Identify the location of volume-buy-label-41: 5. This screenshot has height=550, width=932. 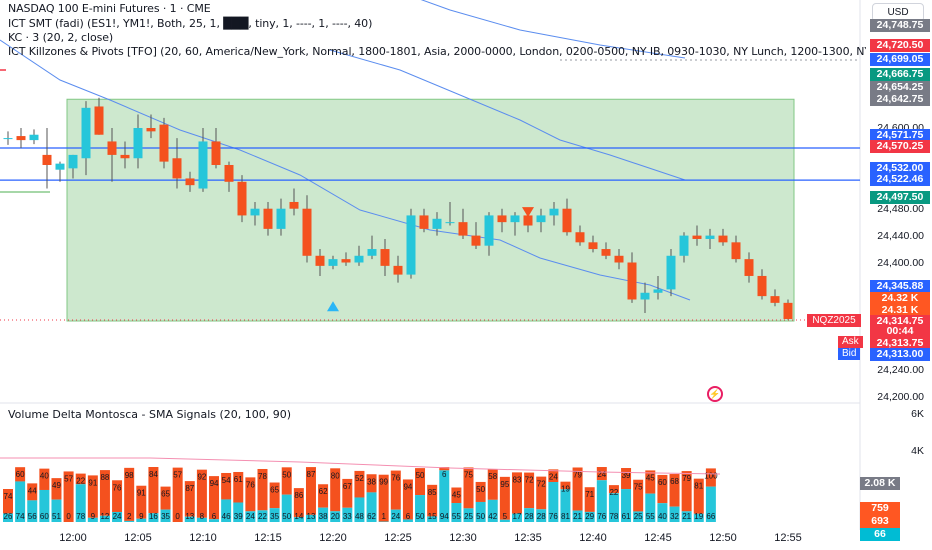
(505, 516).